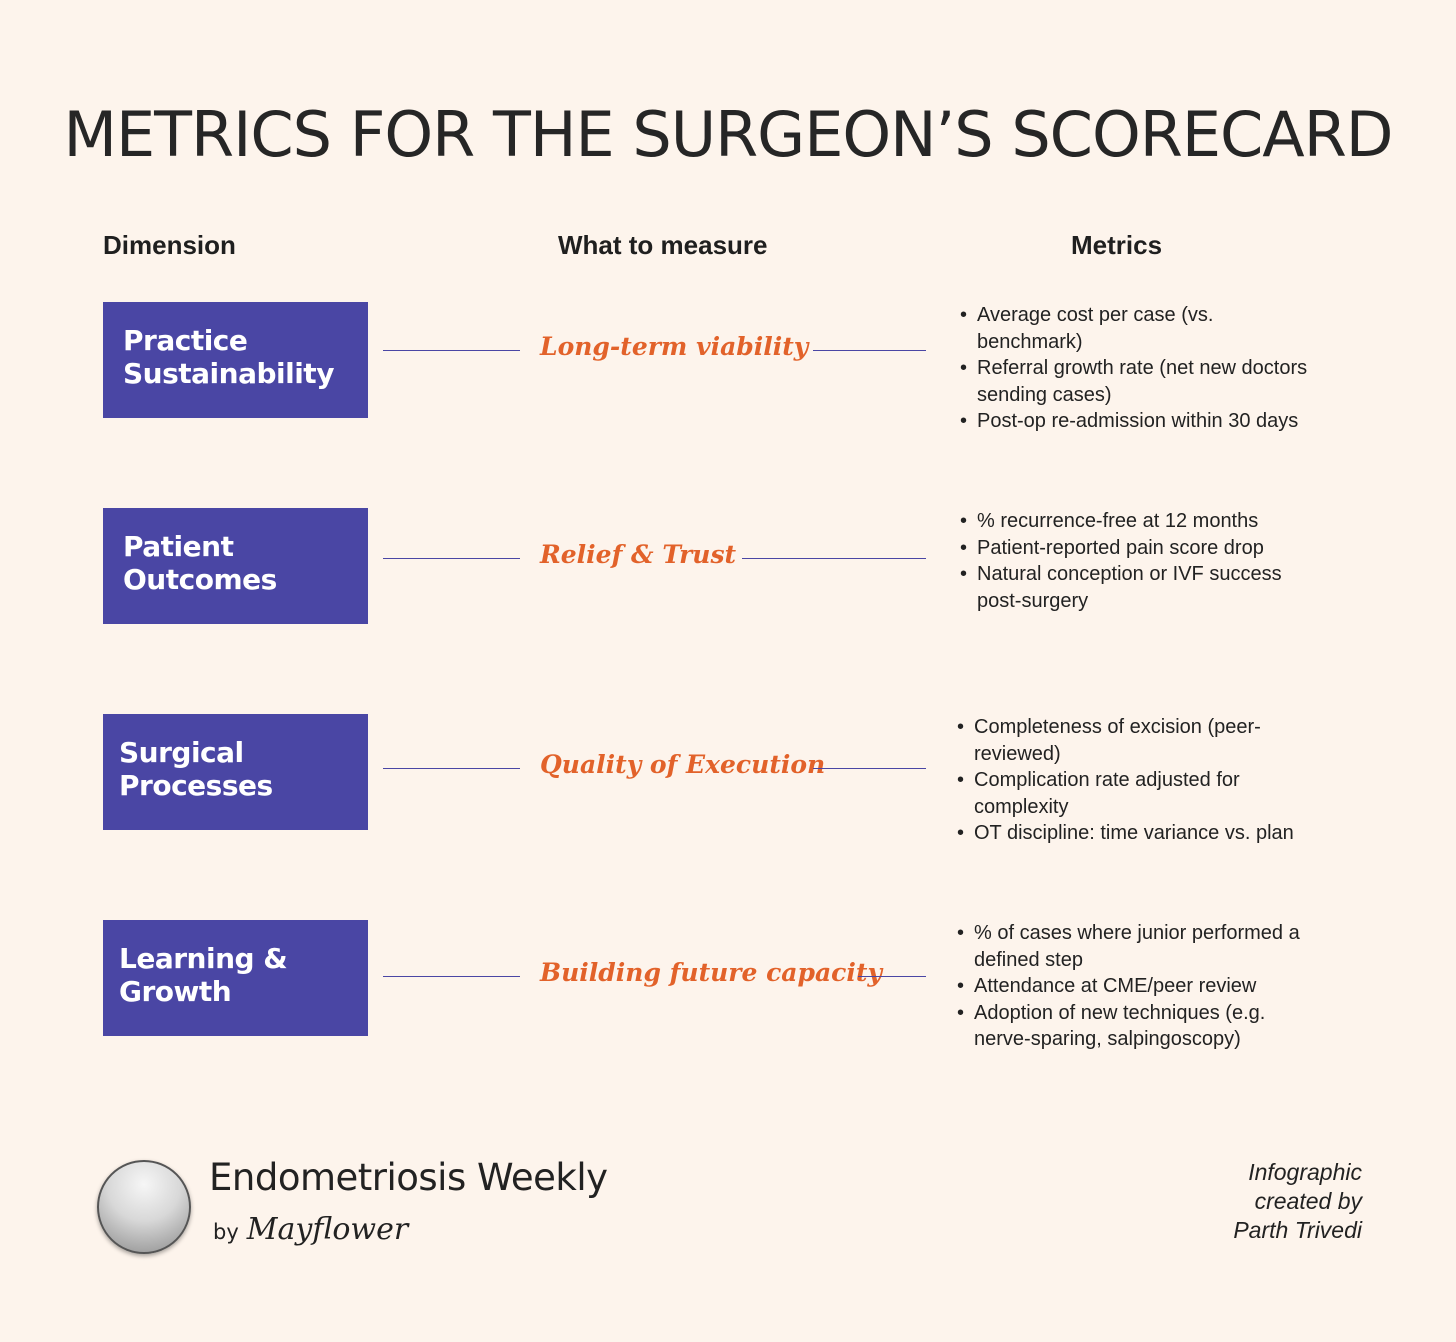 The width and height of the screenshot is (1456, 1342). I want to click on dimension-label-line1: Surgical, so click(181, 752).